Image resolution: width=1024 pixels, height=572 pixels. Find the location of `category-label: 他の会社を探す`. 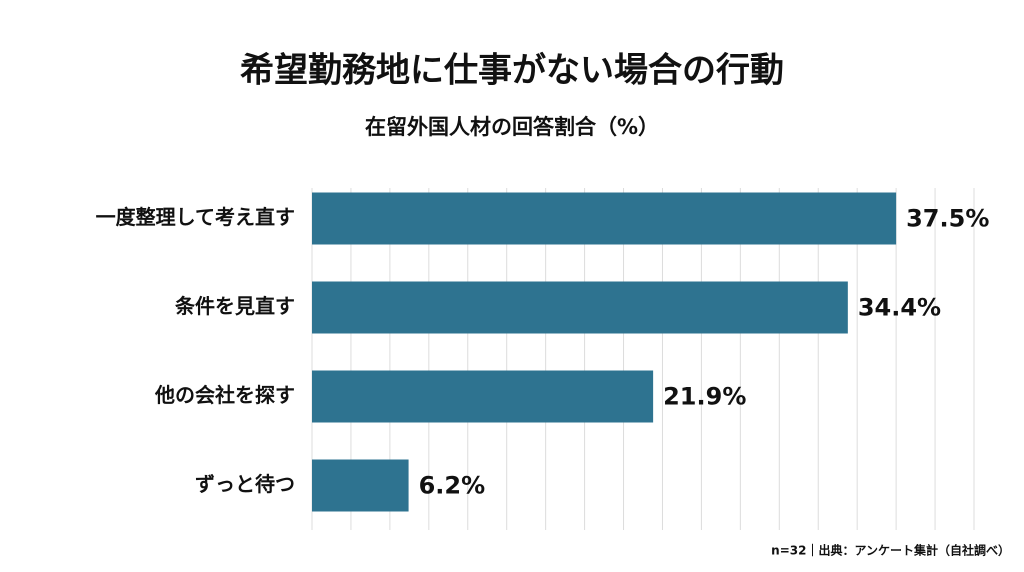

category-label: 他の会社を探す is located at coordinates (224, 395).